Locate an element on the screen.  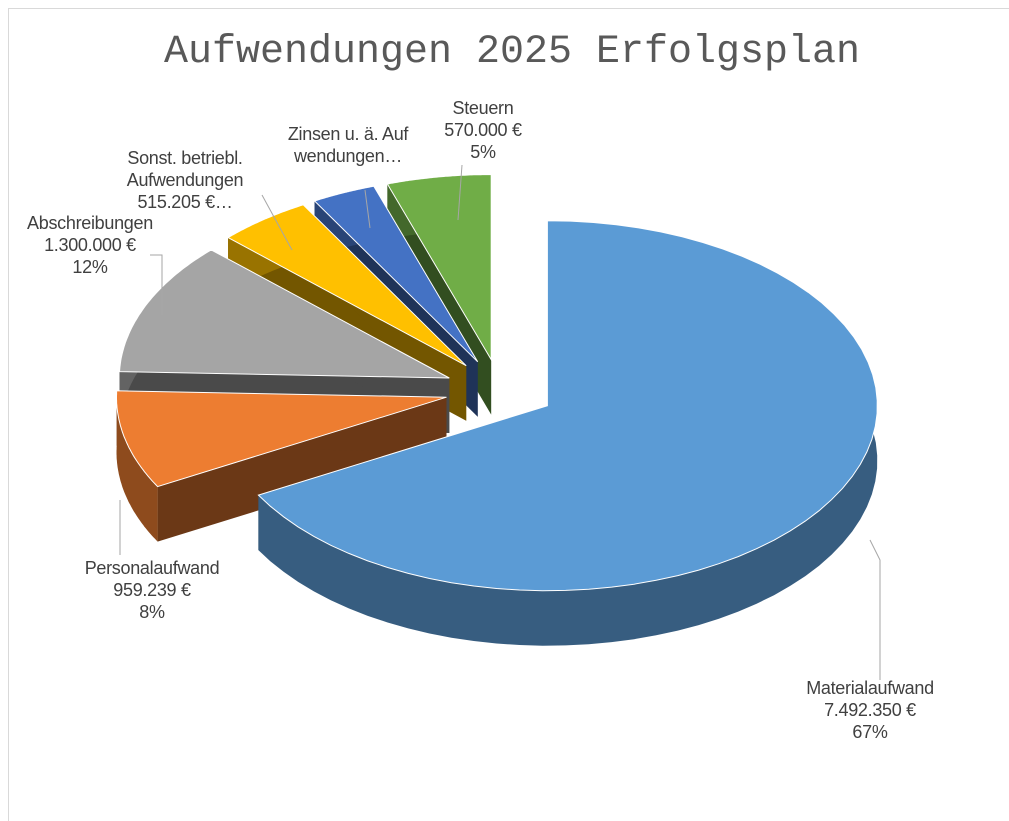
slice is located at coordinates (281, 466).